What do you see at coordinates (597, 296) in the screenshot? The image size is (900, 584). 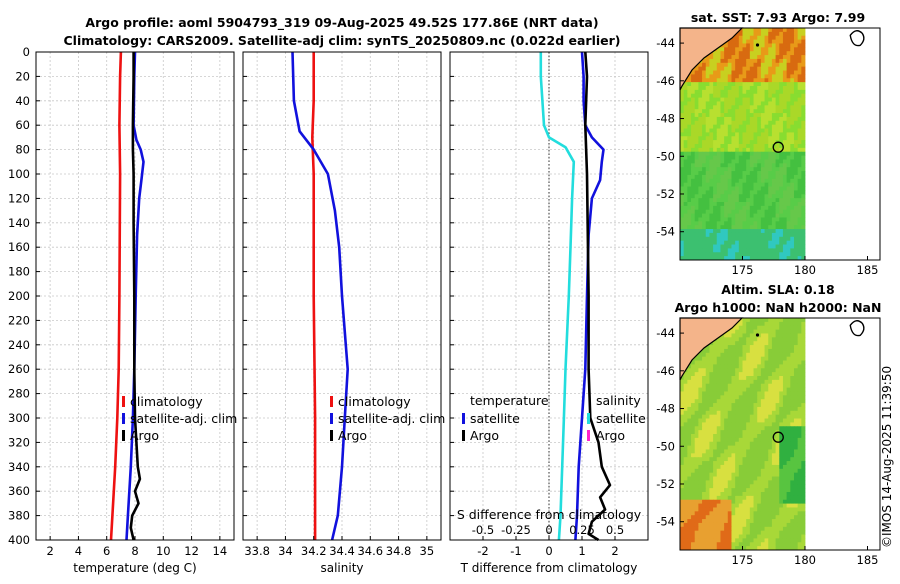 I see `series-t-argo` at bounding box center [597, 296].